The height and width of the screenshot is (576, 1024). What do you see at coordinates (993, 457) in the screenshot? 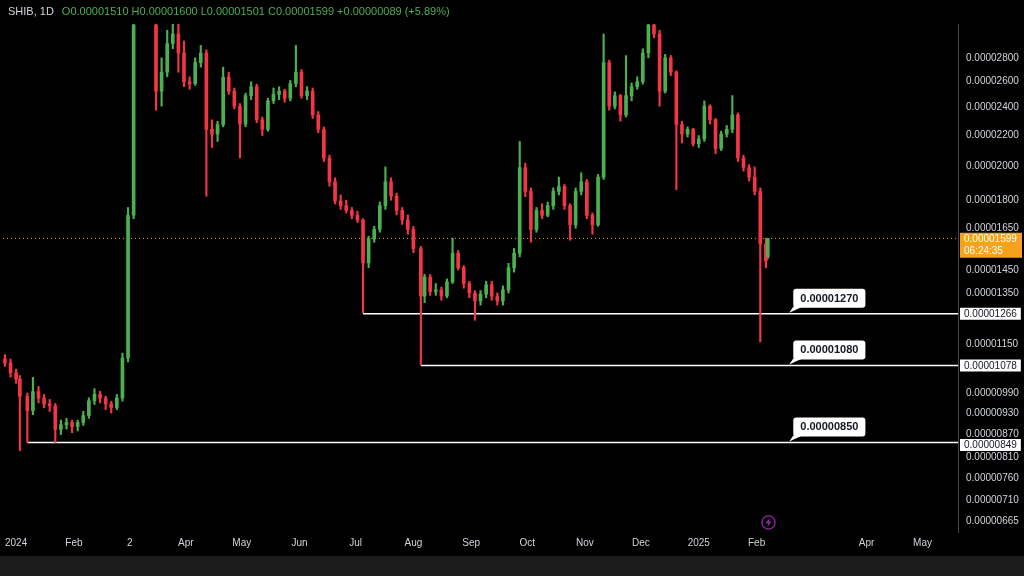
I see `y-tick-label: 0.00000810` at bounding box center [993, 457].